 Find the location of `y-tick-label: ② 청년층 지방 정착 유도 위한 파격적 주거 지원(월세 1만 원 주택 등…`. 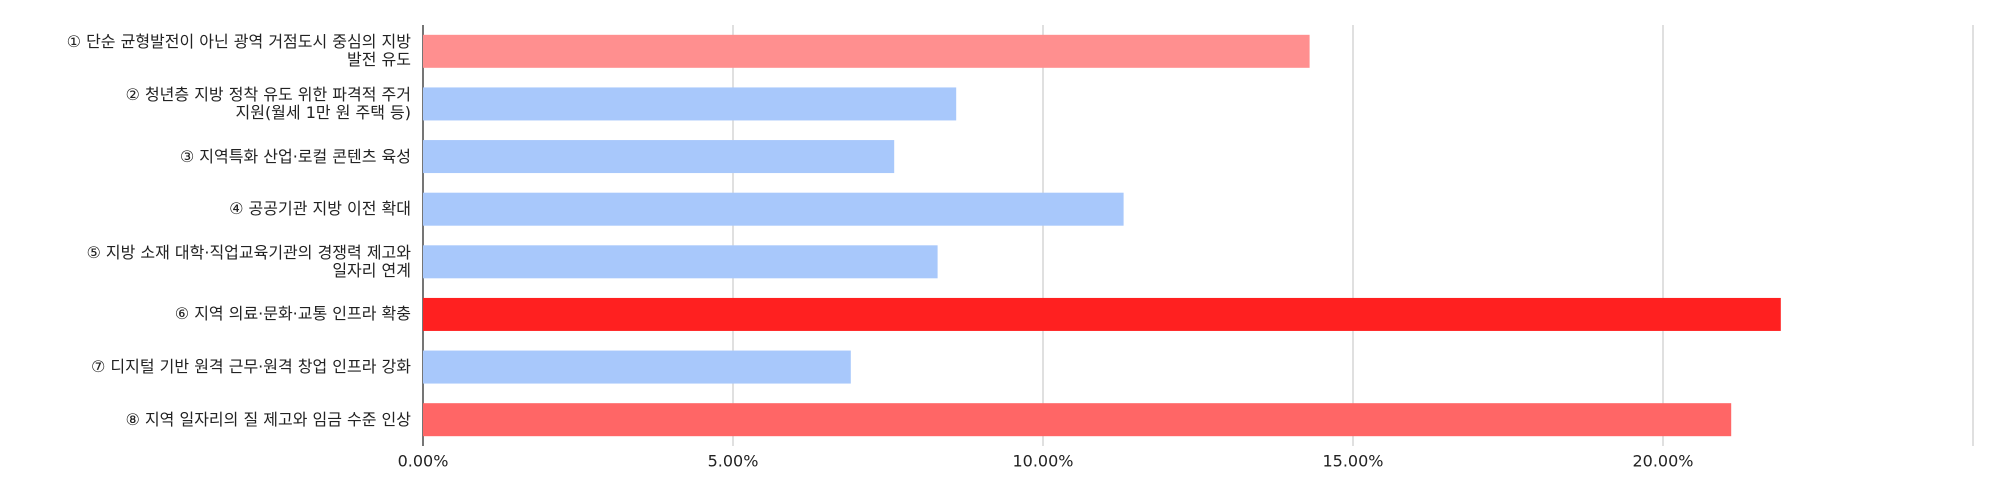

y-tick-label: ② 청년층 지방 정착 유도 위한 파격적 주거 지원(월세 1만 원 주택 등… is located at coordinates (268, 103).